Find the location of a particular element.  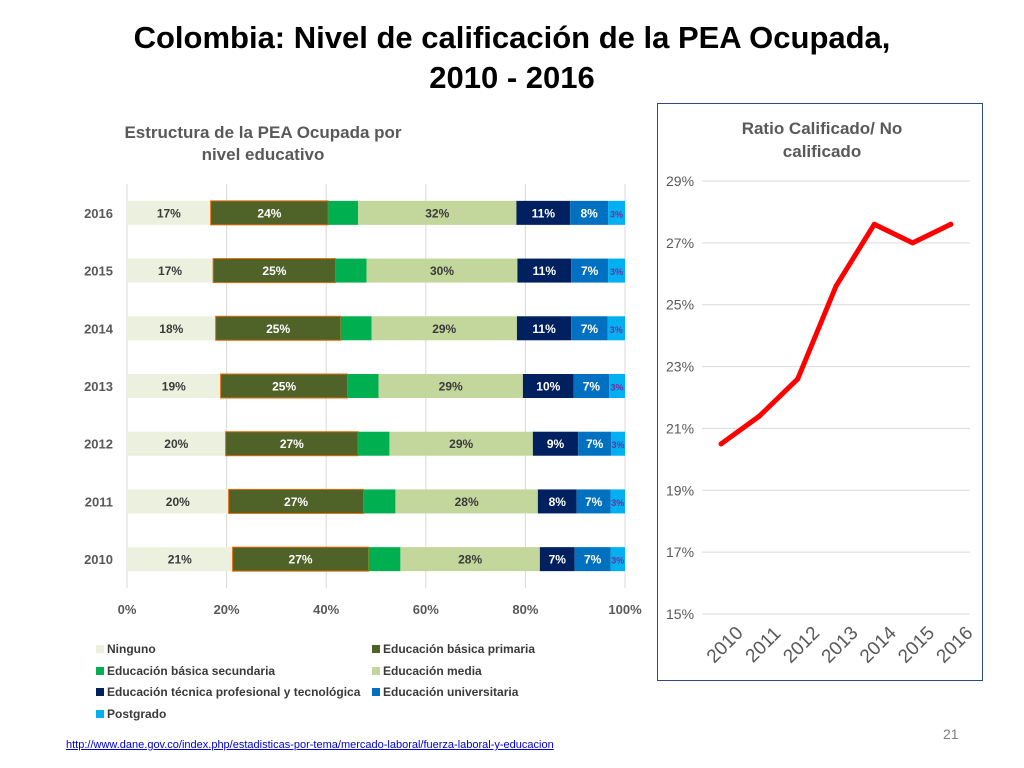

bar-data-label: 11% is located at coordinates (544, 213).